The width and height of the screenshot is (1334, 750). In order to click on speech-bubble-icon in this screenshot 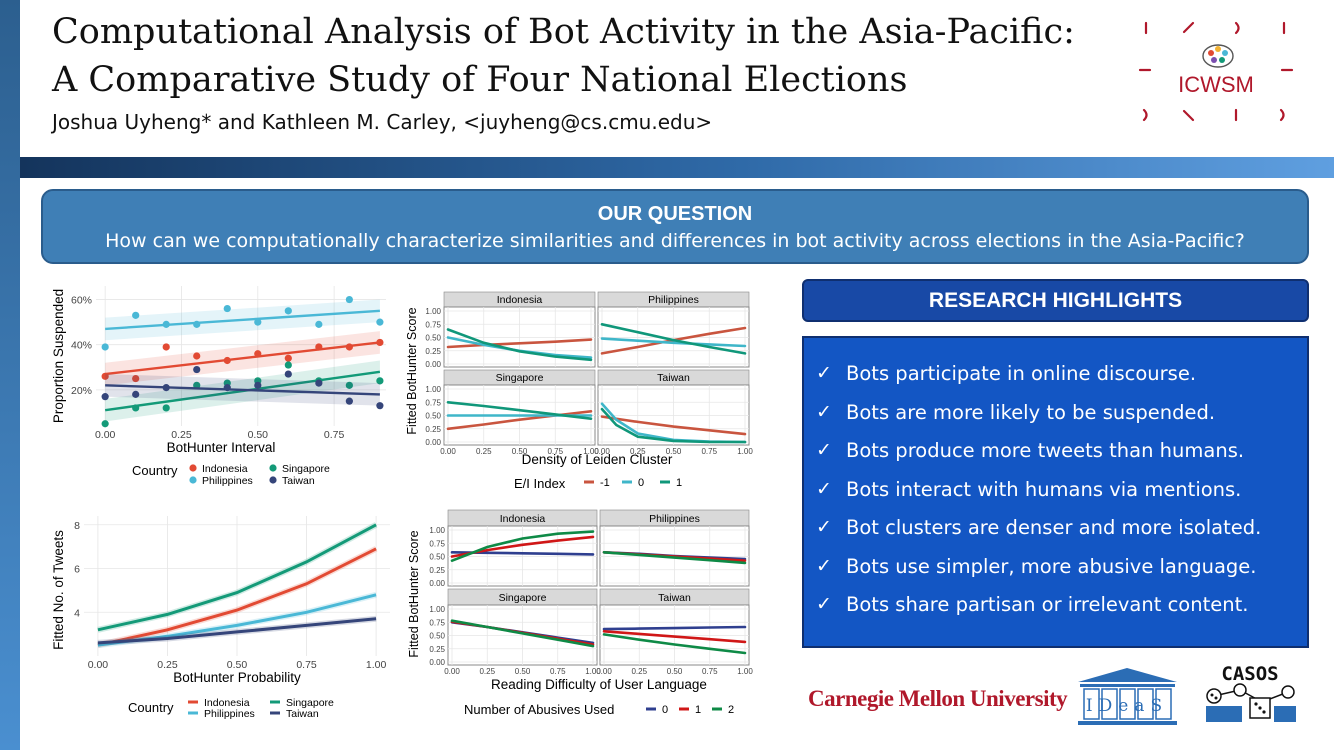, I will do `click(1218, 56)`.